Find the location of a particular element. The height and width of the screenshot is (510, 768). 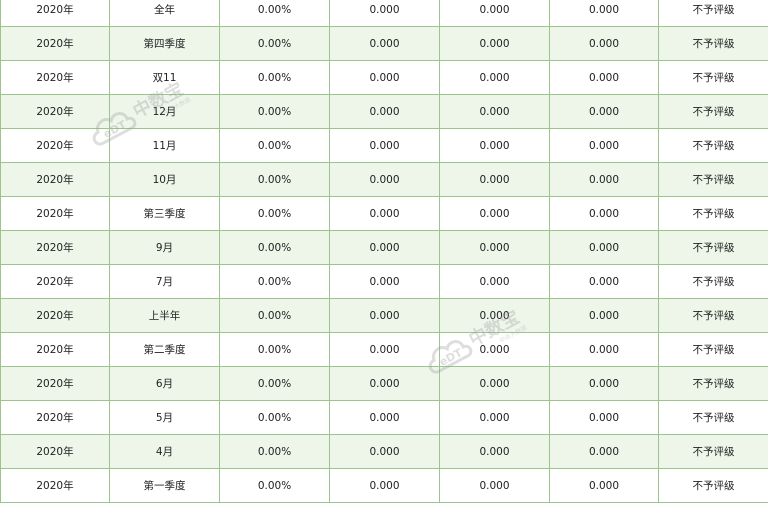

table-cell: 9月 is located at coordinates (164, 247).